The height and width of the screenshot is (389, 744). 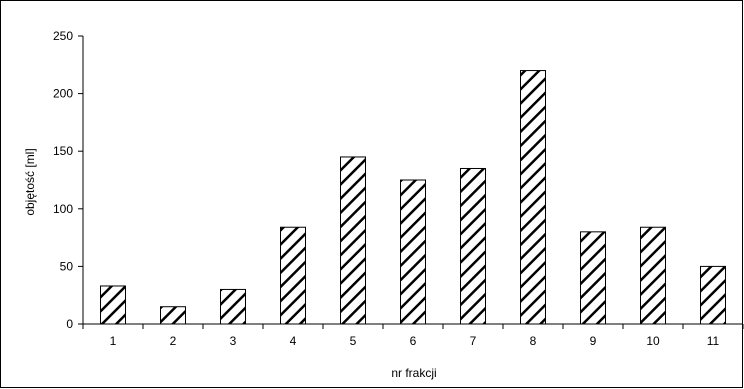 I want to click on y-tick-label: 200, so click(x=63, y=94).